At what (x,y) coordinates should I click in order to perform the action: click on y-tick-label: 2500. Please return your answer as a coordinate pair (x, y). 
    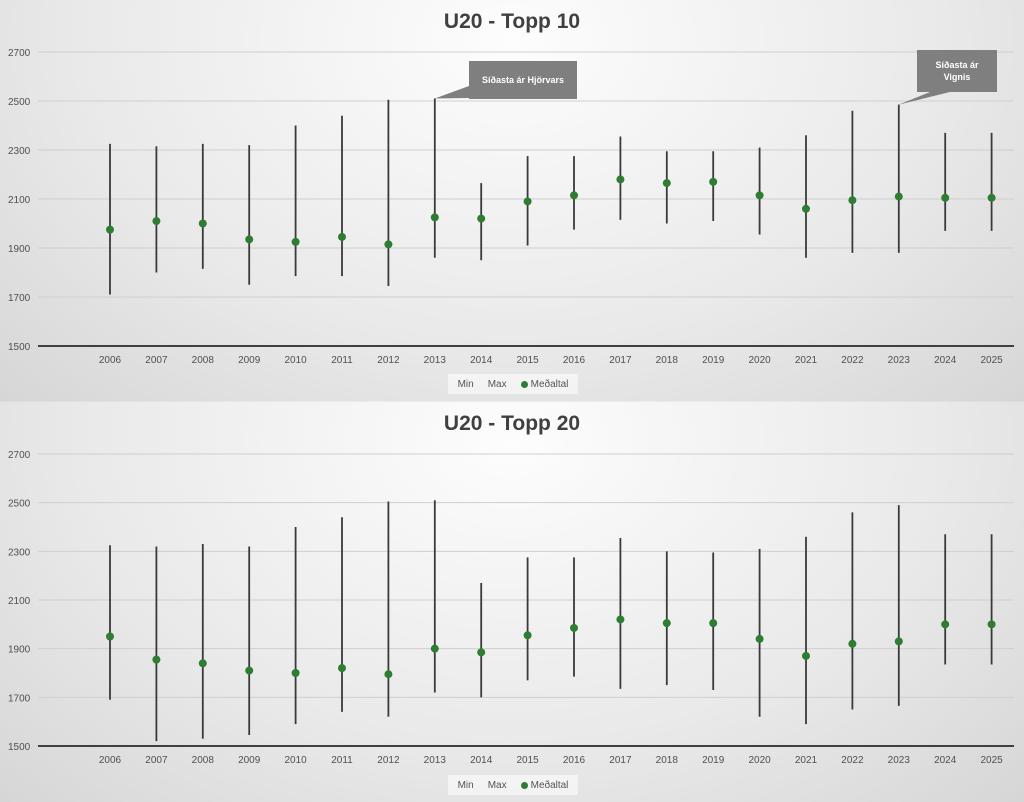
    Looking at the image, I should click on (19, 102).